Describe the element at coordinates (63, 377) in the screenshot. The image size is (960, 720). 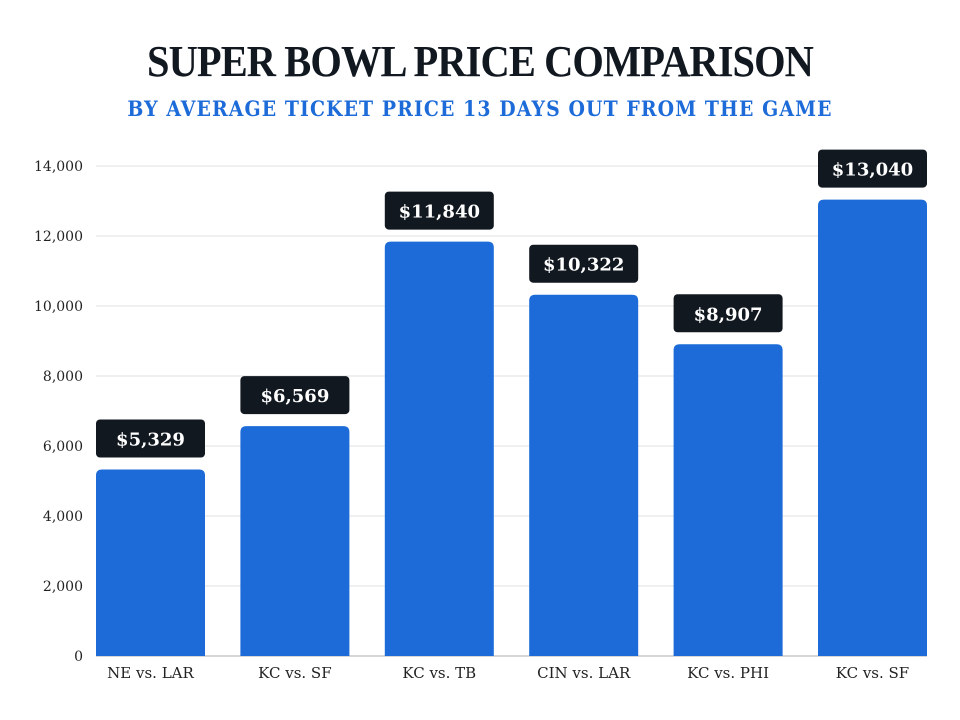
I see `y-tick-label: 8,000` at that location.